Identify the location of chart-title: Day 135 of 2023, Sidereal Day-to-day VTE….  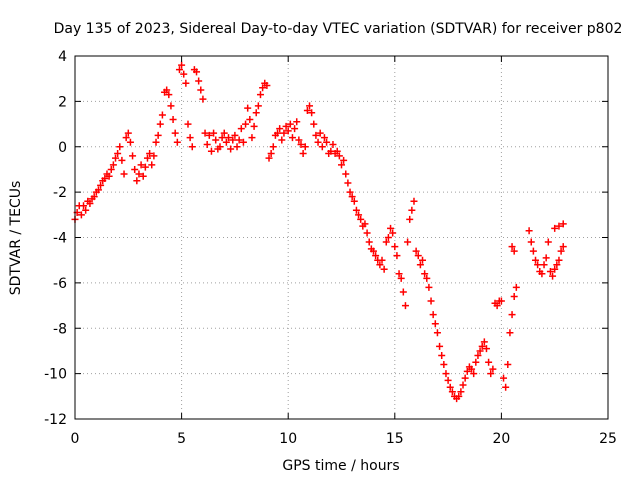
(338, 29).